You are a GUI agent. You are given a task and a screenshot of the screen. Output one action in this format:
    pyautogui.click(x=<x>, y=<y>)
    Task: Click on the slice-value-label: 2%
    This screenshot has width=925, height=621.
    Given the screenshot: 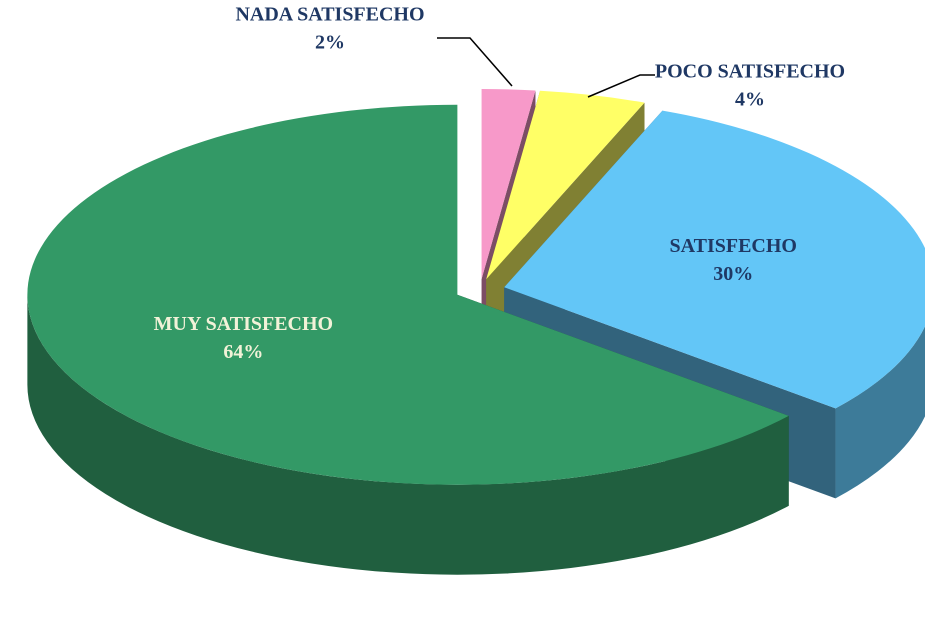 What is the action you would take?
    pyautogui.click(x=330, y=43)
    